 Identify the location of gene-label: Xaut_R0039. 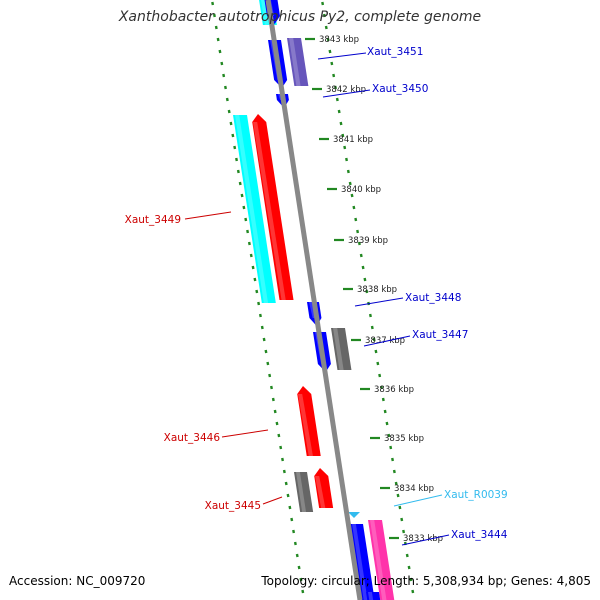
(476, 495).